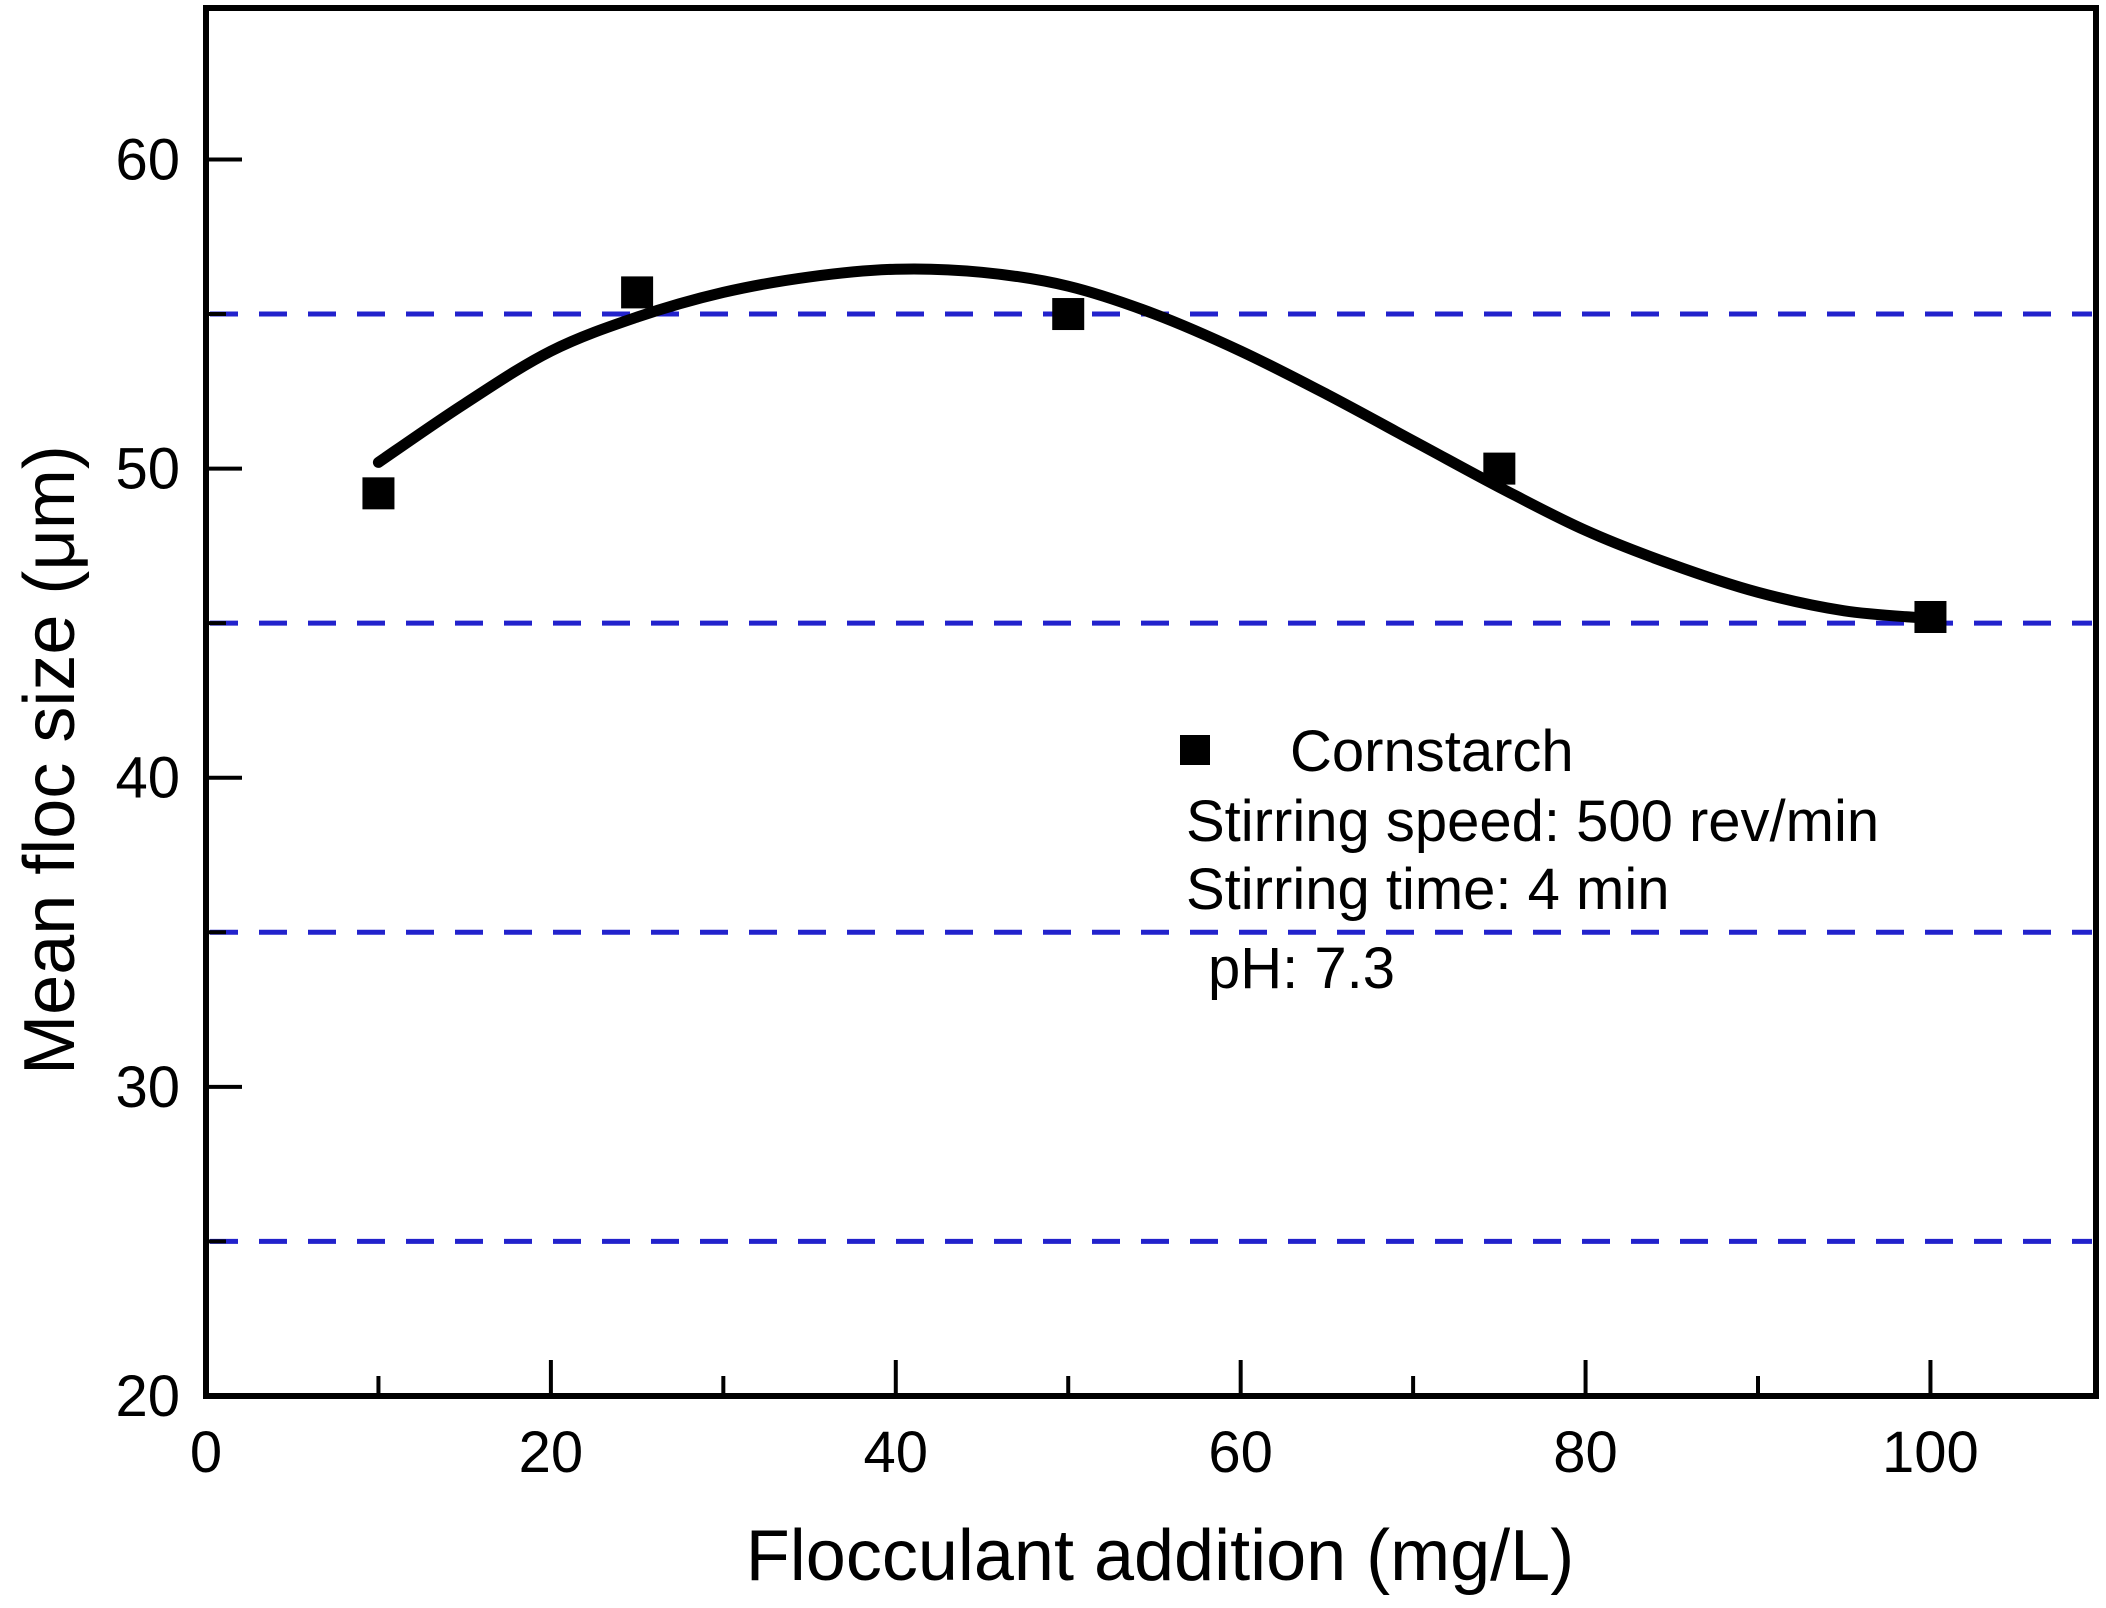  What do you see at coordinates (147, 159) in the screenshot?
I see `y-tick-label: 60` at bounding box center [147, 159].